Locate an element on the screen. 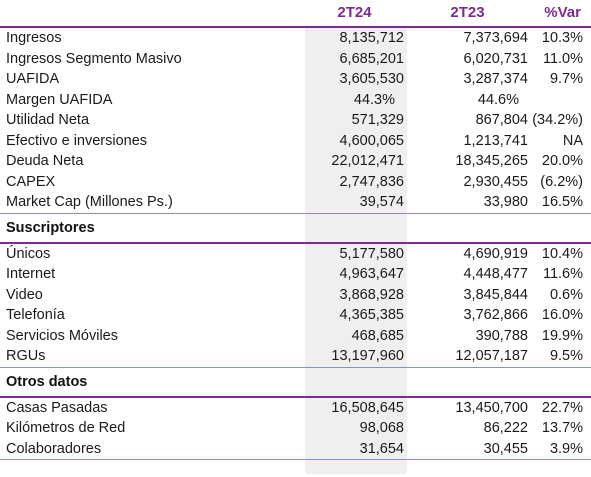  value-2t23: 3,762,866 is located at coordinates (495, 315).